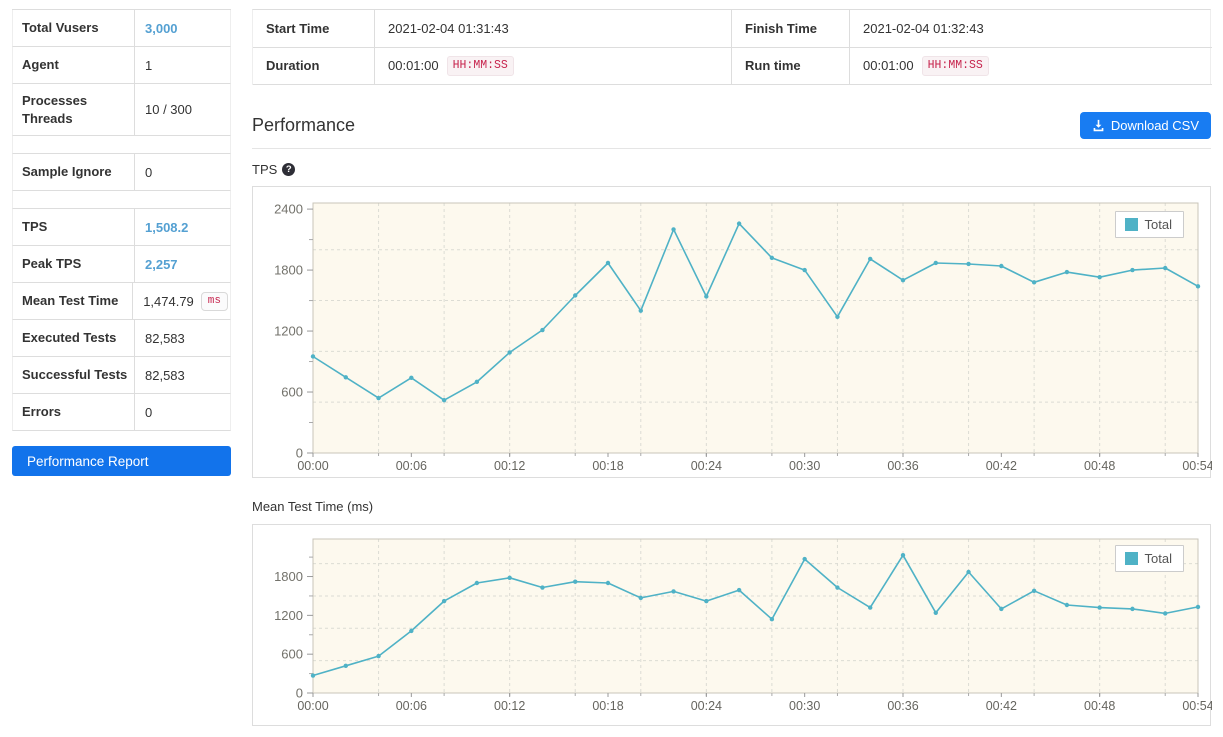  I want to click on tps-value: 1,508.2, so click(167, 227).